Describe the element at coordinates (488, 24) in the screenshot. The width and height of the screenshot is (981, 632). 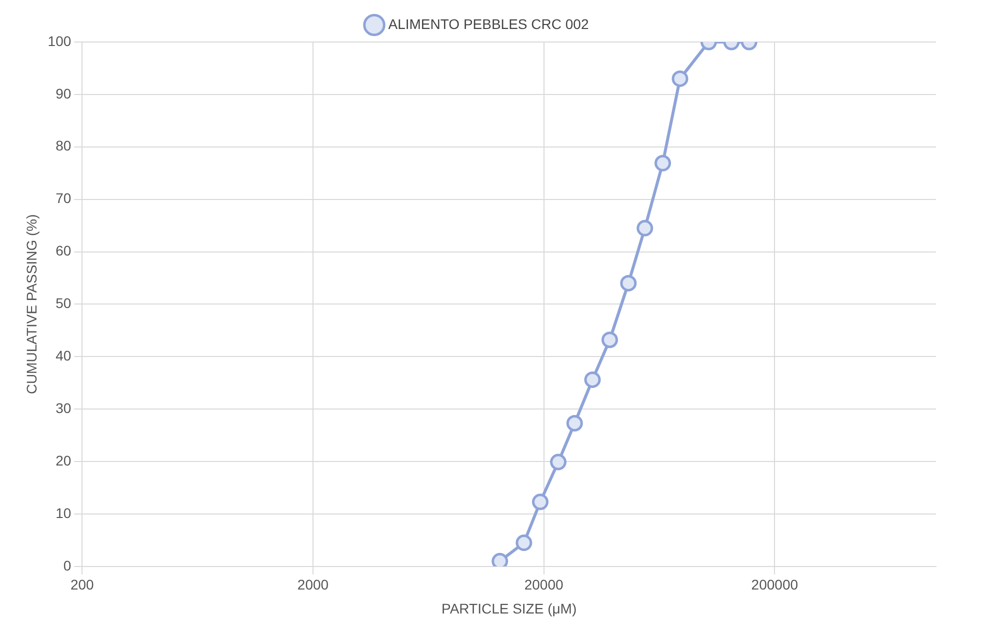
I see `legend-label: ALIMENTO PEBBLES CRC 002` at that location.